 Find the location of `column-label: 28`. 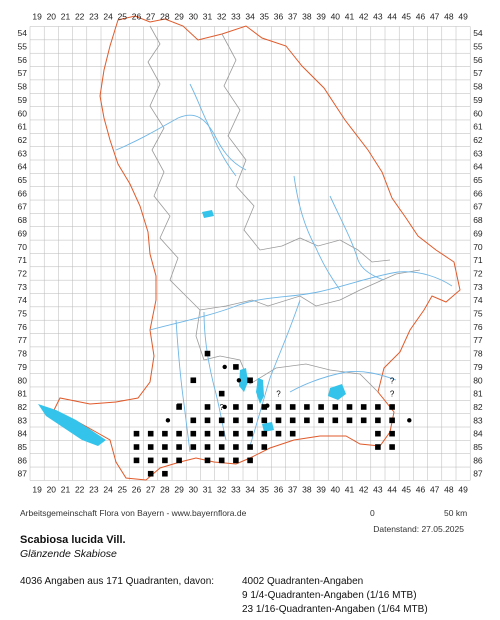

column-label: 28 is located at coordinates (165, 17).